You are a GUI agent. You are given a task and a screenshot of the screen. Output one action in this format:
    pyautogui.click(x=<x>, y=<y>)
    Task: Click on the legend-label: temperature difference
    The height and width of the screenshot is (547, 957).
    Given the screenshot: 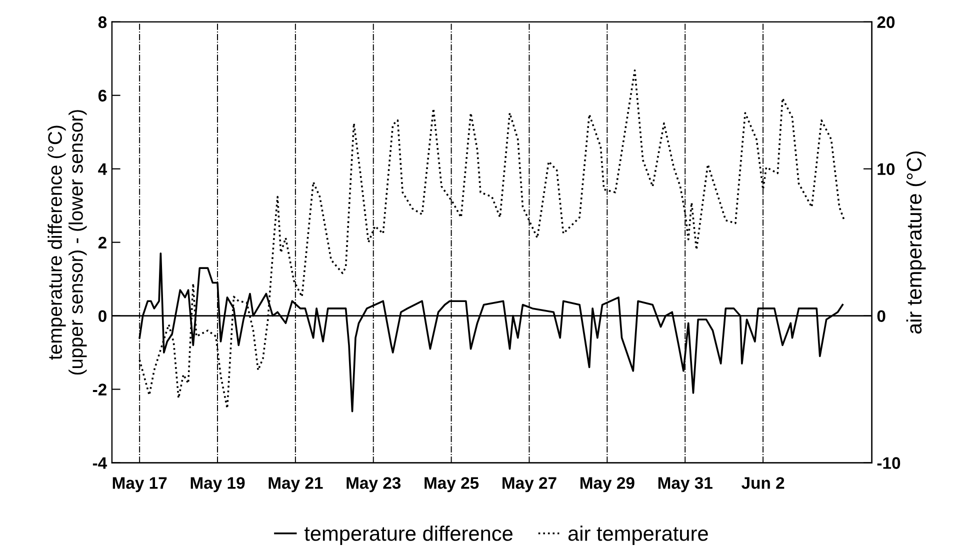 What is the action you would take?
    pyautogui.click(x=408, y=536)
    